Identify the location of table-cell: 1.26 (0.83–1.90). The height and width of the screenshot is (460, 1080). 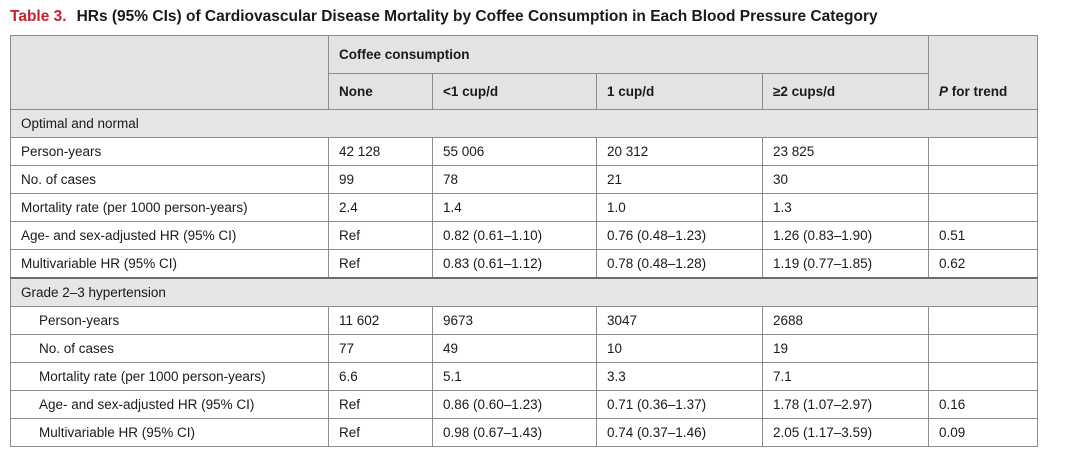
(845, 235).